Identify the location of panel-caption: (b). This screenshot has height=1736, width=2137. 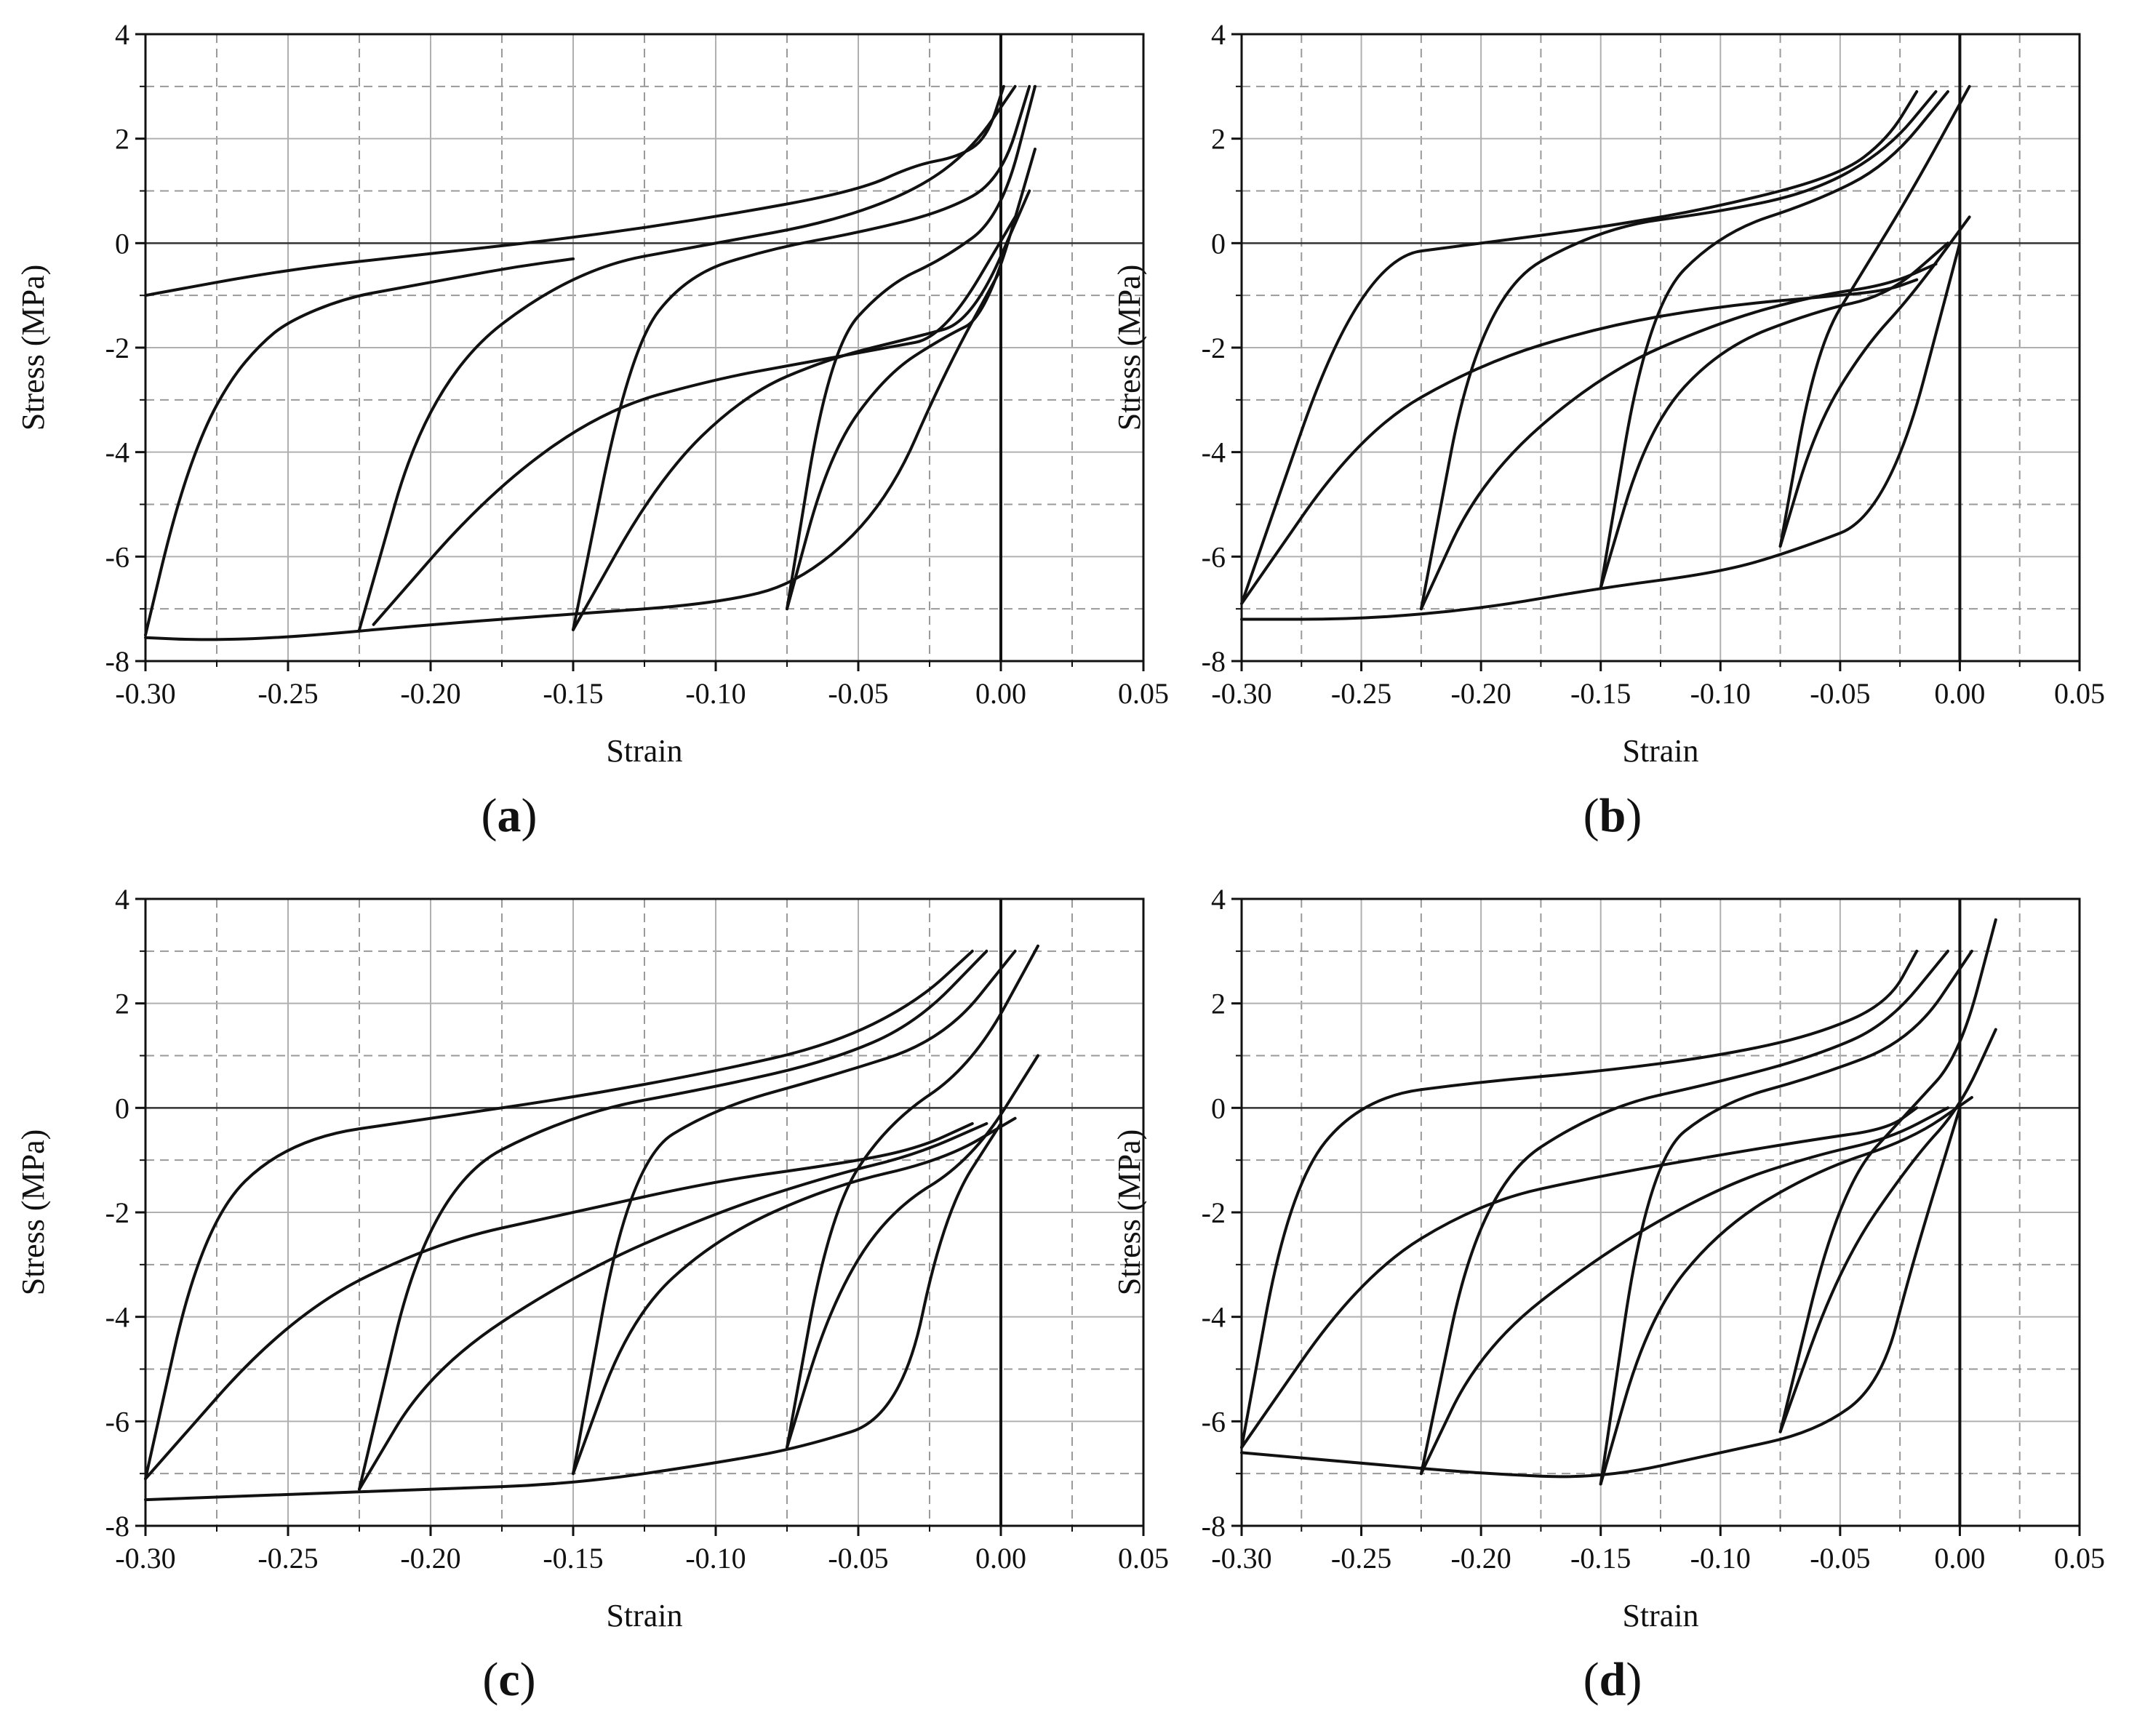
(1612, 815).